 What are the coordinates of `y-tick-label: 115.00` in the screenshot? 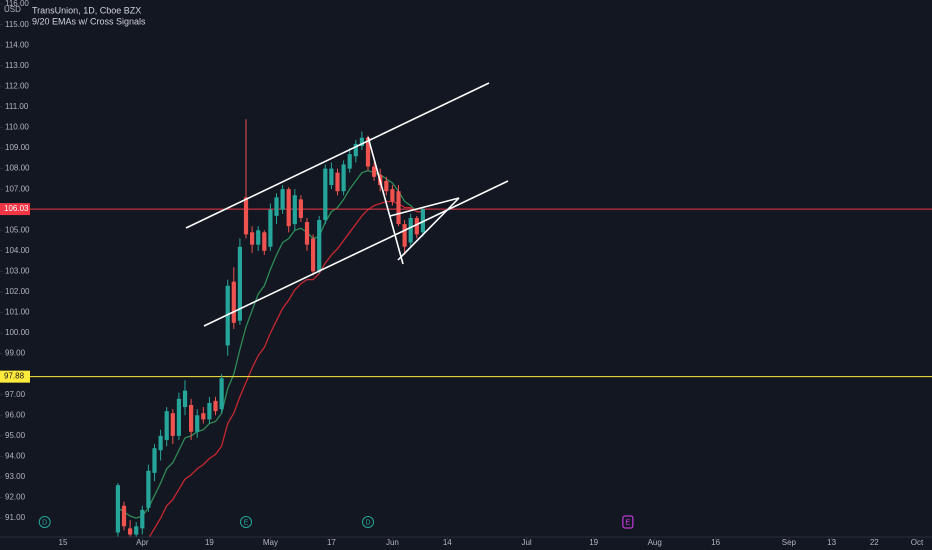 It's located at (17, 24).